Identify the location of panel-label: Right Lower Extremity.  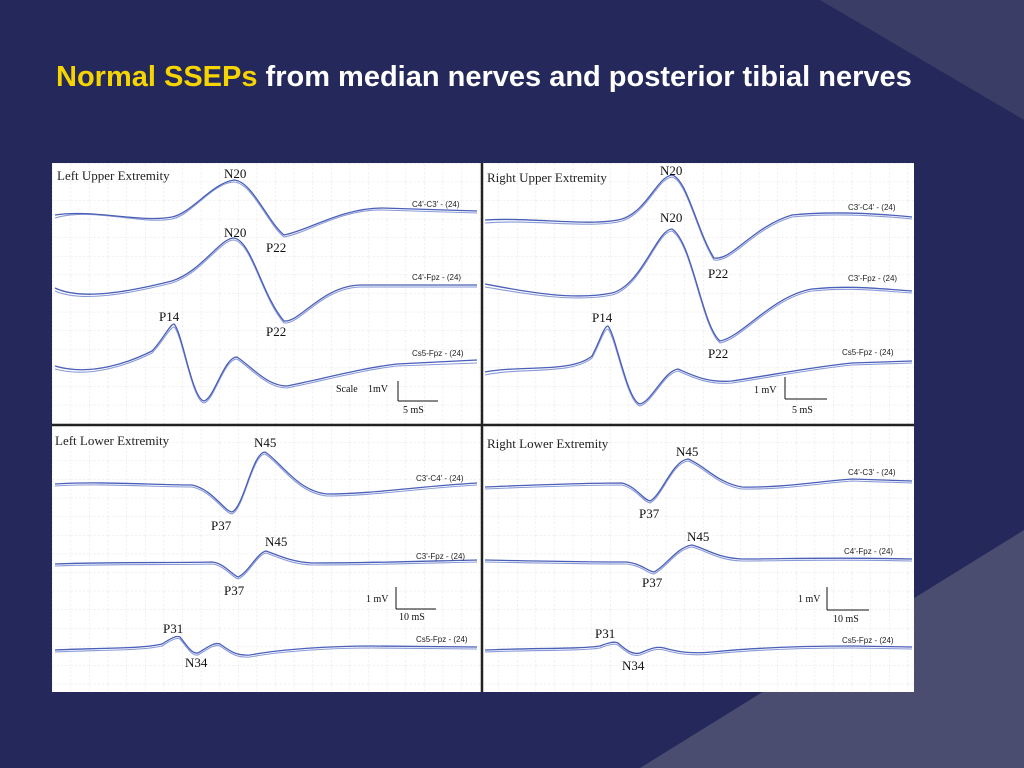
(548, 443).